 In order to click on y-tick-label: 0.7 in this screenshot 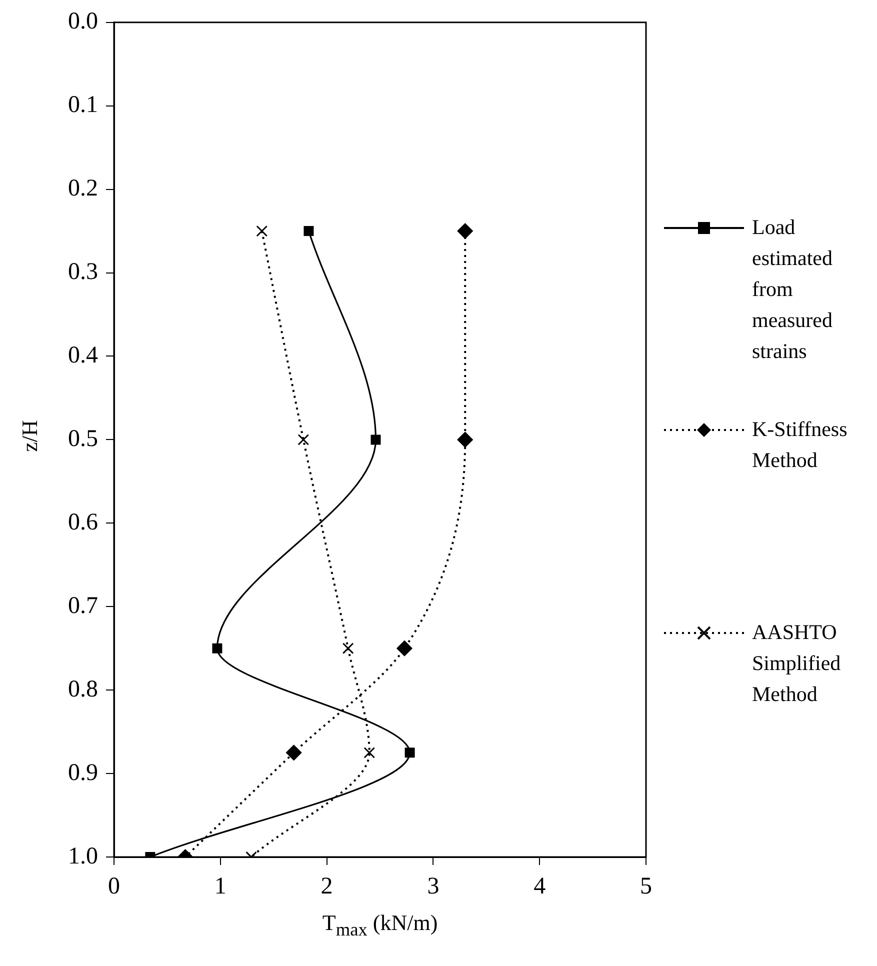, I will do `click(83, 605)`.